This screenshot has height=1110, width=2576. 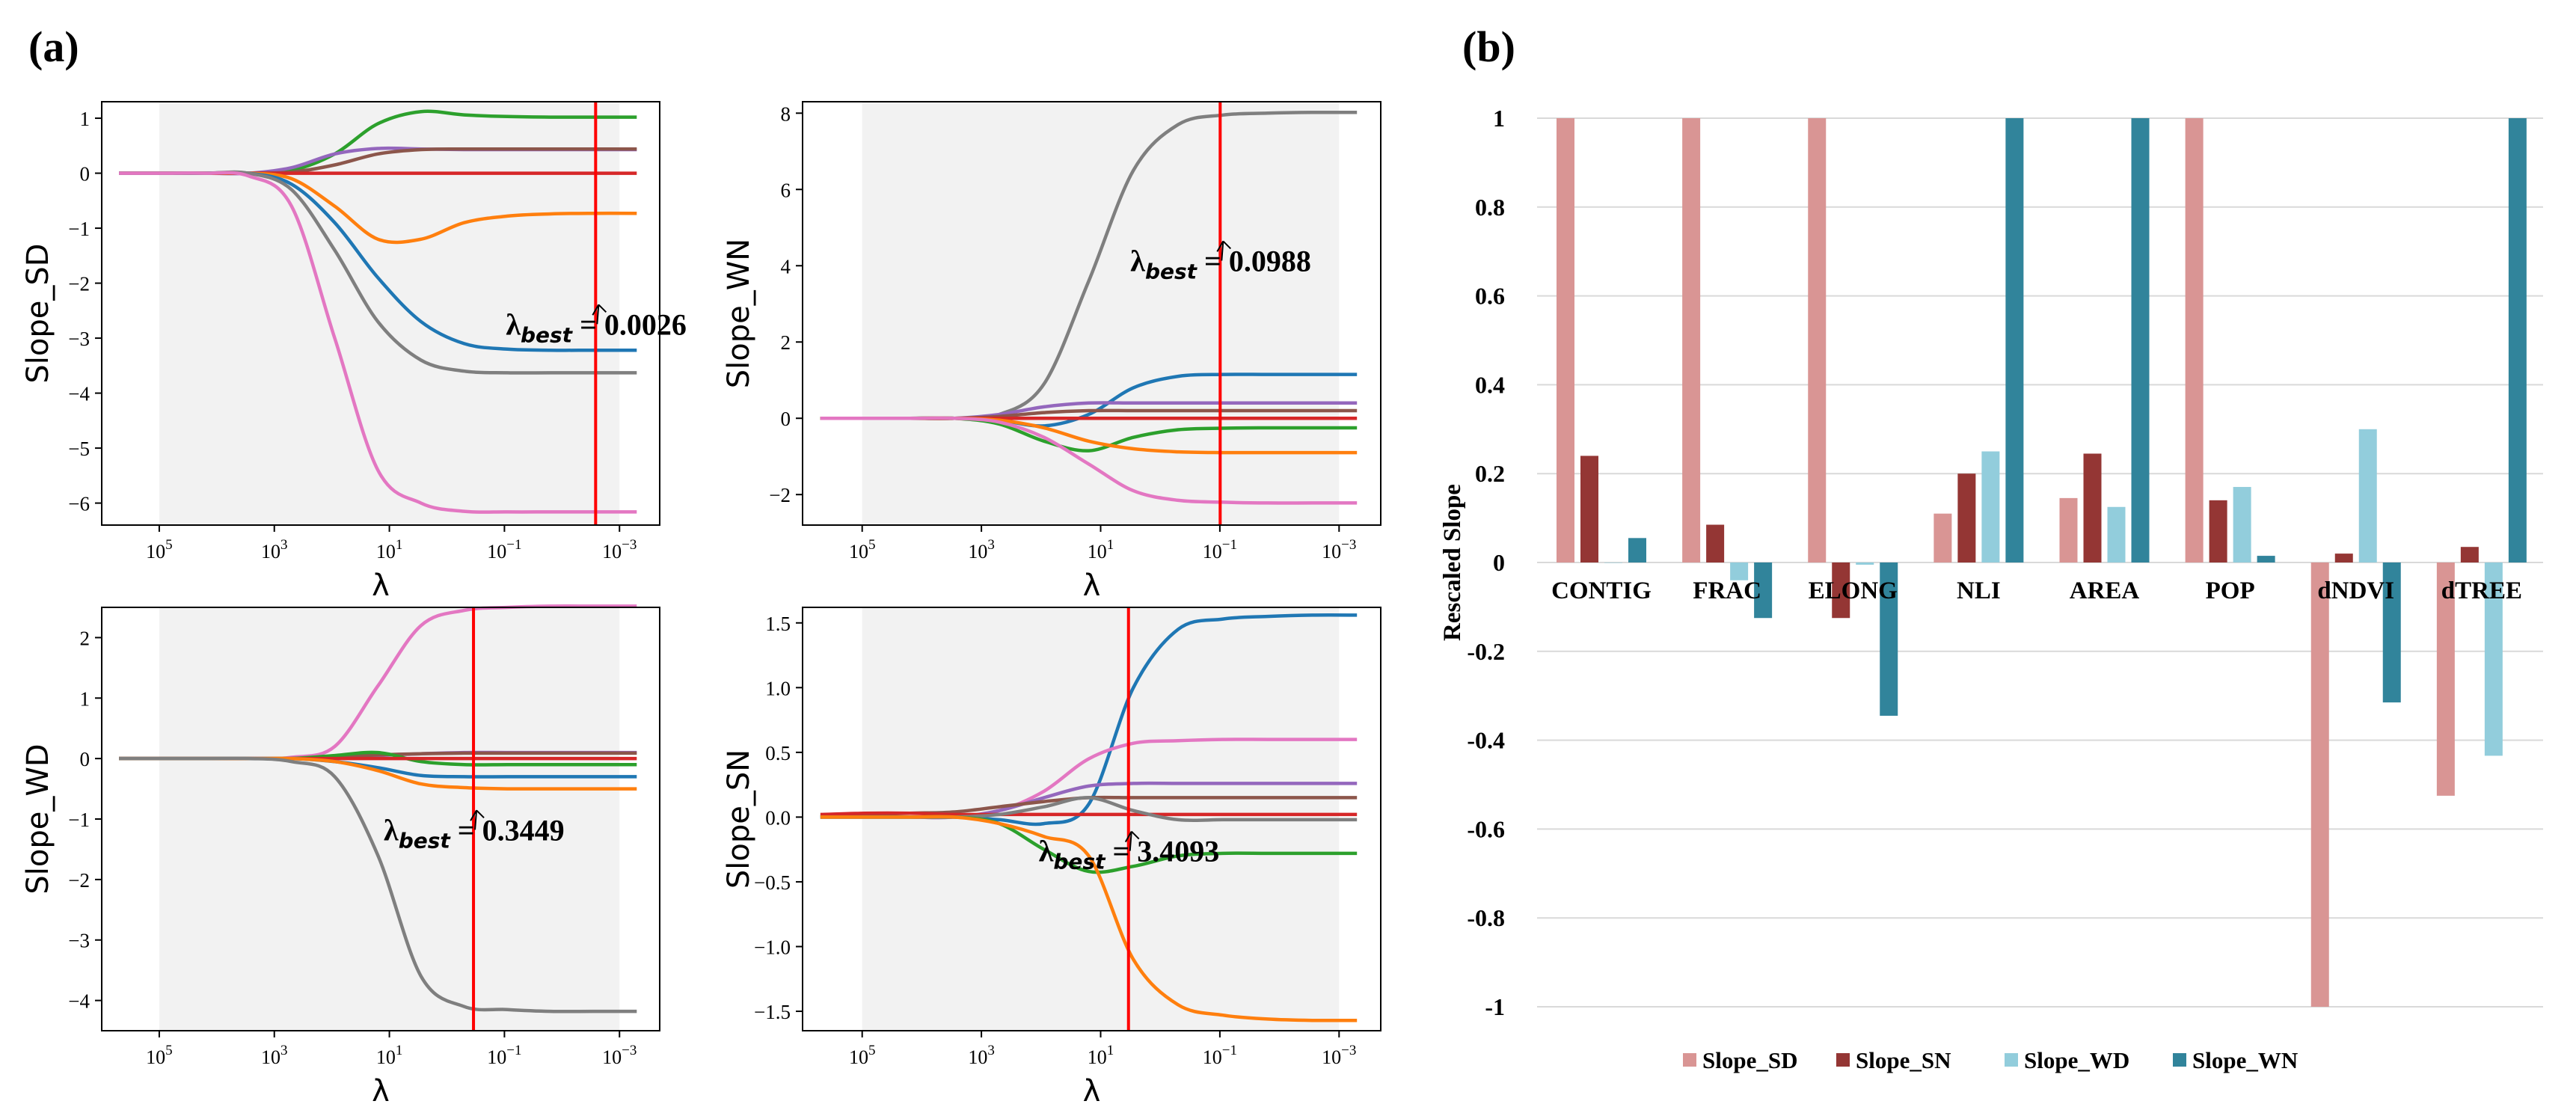 What do you see at coordinates (1486, 917) in the screenshot?
I see `y-tick-label: -0.8` at bounding box center [1486, 917].